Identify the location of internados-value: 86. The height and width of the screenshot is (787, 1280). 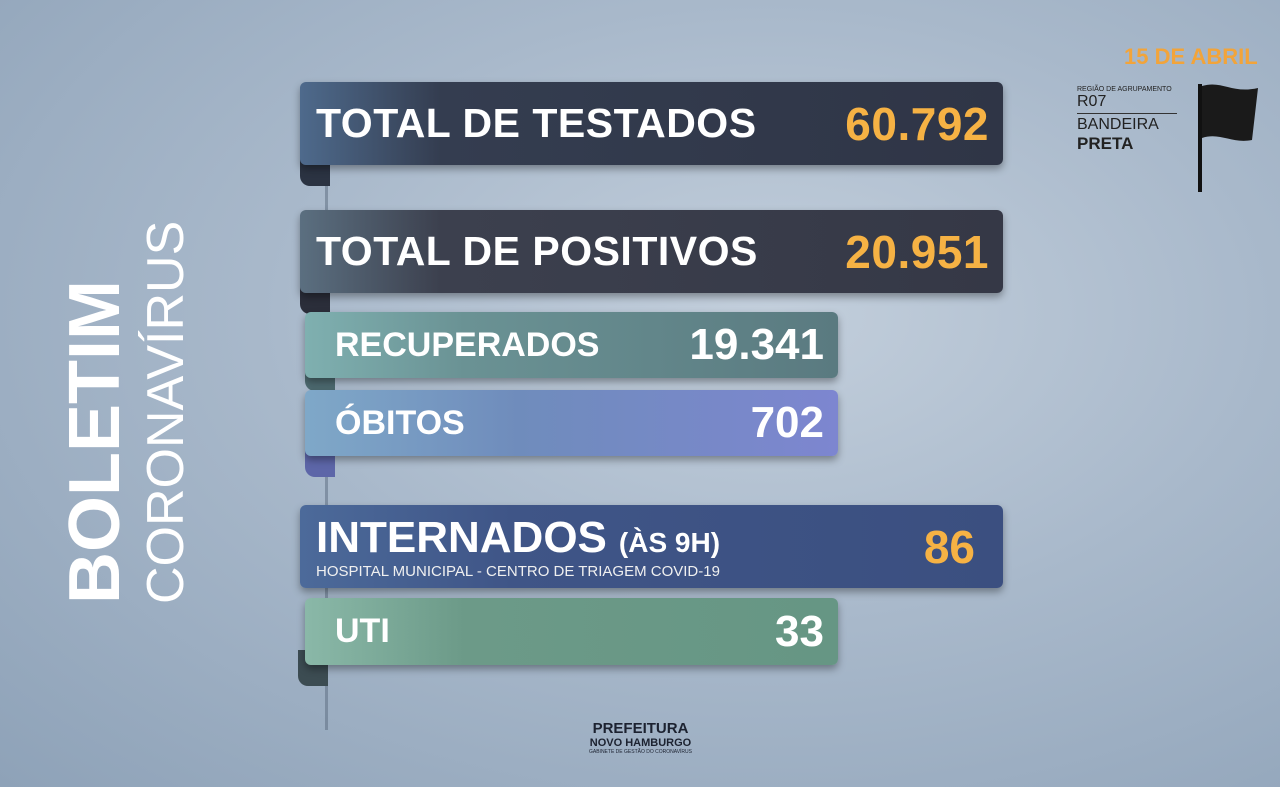
(949, 546).